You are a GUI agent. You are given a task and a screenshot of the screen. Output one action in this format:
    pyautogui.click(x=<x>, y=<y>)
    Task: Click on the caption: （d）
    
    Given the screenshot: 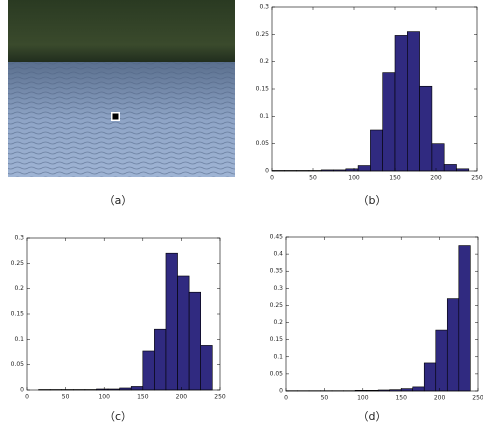 What is the action you would take?
    pyautogui.click(x=372, y=416)
    